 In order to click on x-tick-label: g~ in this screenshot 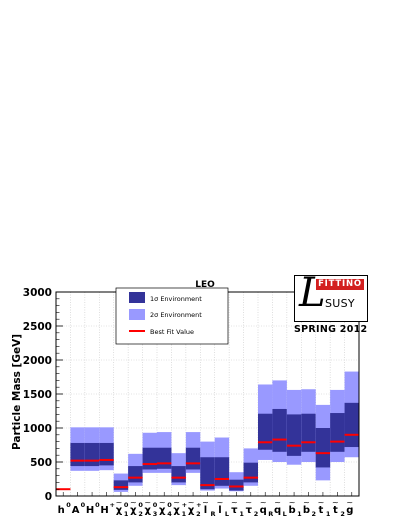, I will do `click(349, 507)`.